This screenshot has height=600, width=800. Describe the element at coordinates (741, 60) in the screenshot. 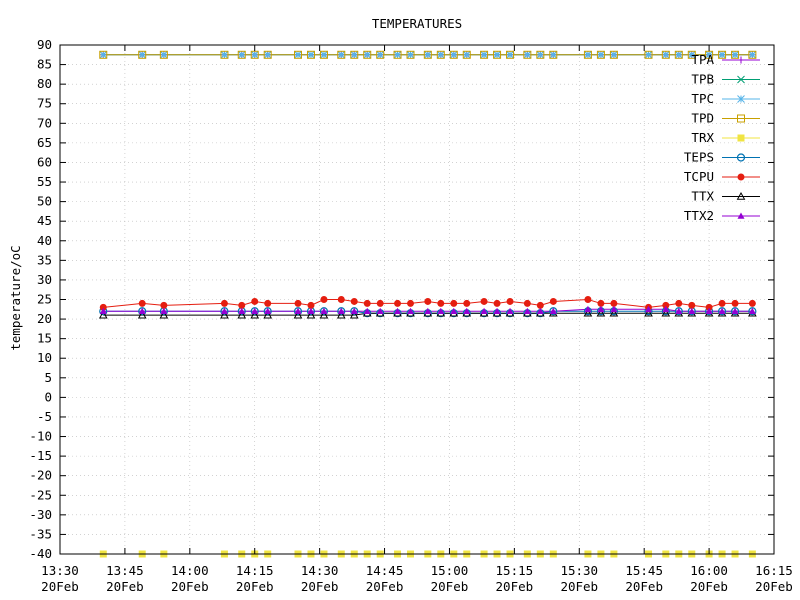

I see `legend-marker-tpa` at that location.